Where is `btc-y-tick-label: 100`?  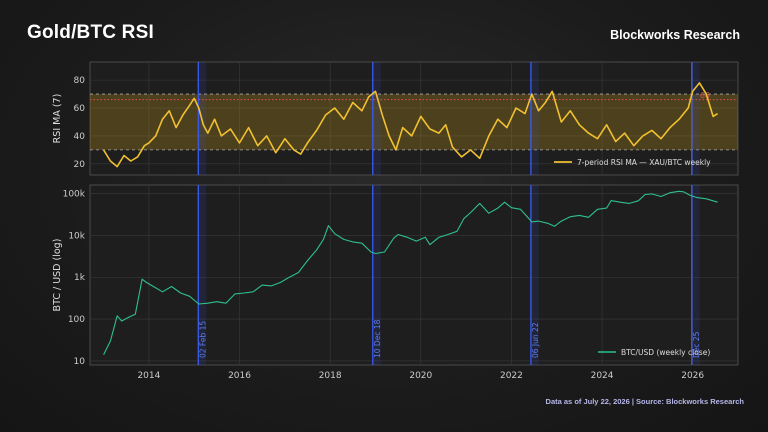 btc-y-tick-label: 100 is located at coordinates (76, 320).